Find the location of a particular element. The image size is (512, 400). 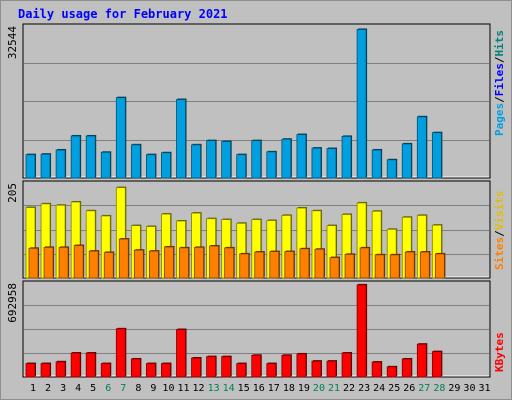

day-label: 12 is located at coordinates (199, 388).